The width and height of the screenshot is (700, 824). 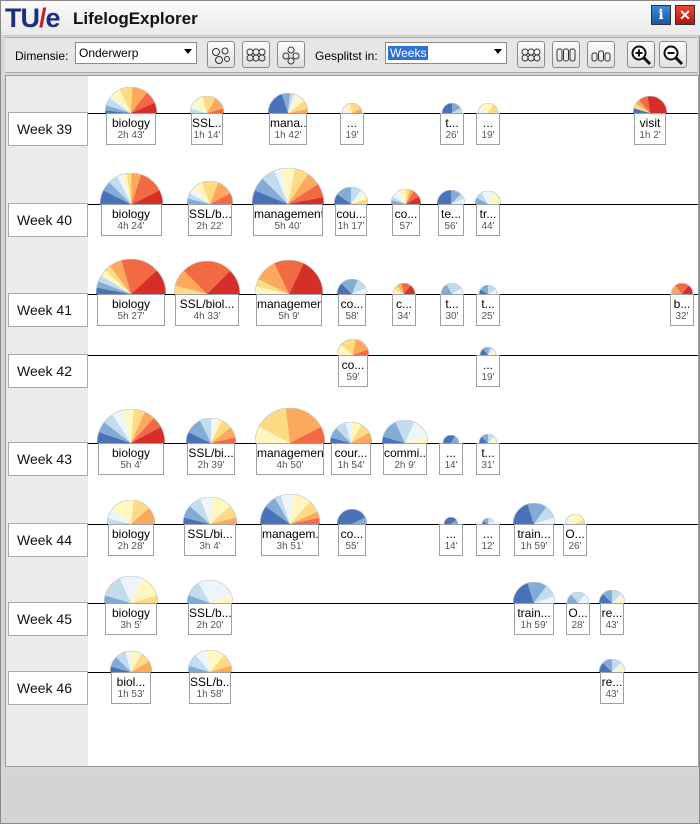 What do you see at coordinates (210, 677) in the screenshot?
I see `topic-bubble: SSL/b... 1h 58'` at bounding box center [210, 677].